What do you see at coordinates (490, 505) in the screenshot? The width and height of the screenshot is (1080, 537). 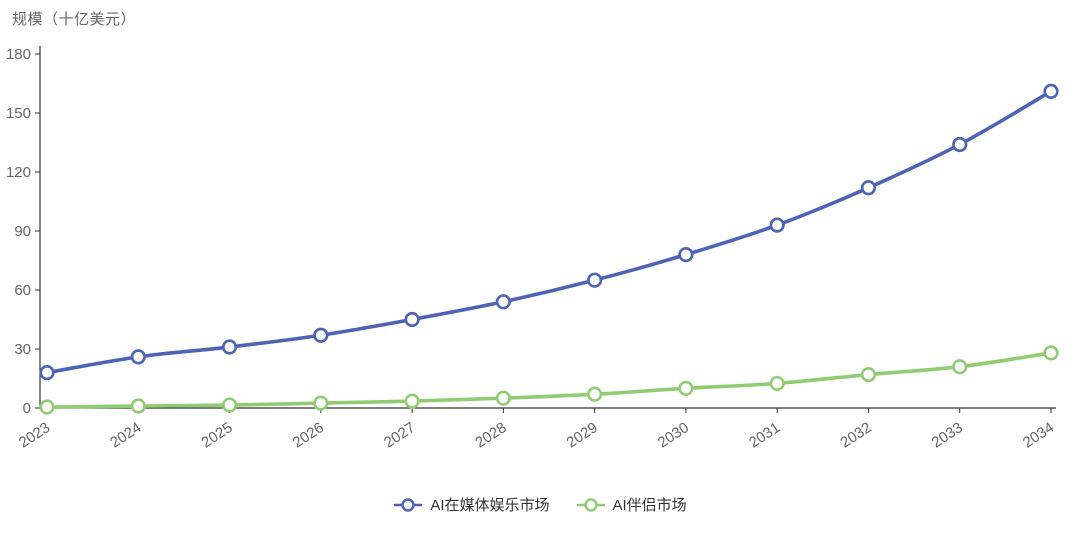 I see `legend-label-media-market: AI在媒体娱乐市场` at bounding box center [490, 505].